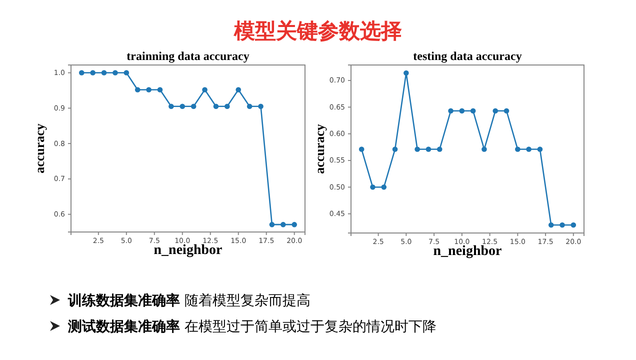 The height and width of the screenshot is (360, 636). Describe the element at coordinates (188, 300) in the screenshot. I see `text: 训练数据集准确率 随着模型复杂而提高` at that location.